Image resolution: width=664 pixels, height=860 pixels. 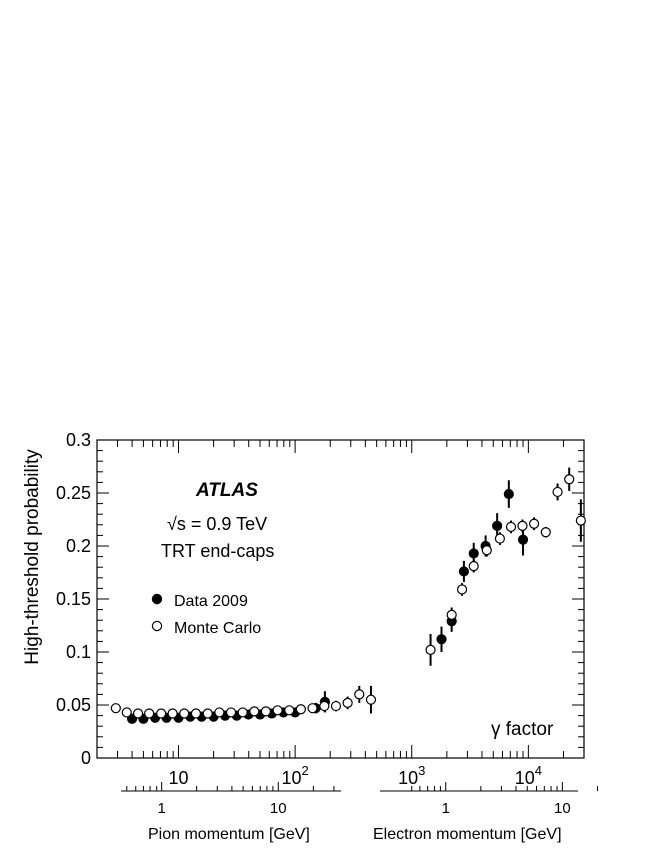 What do you see at coordinates (294, 775) in the screenshot?
I see `x-tick-label: 10²` at bounding box center [294, 775].